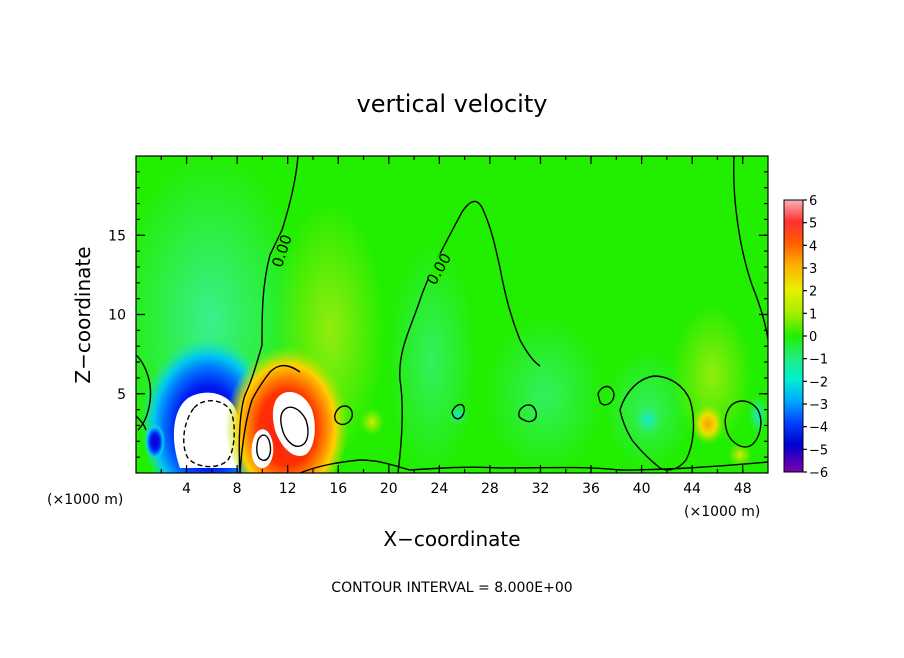  I want to click on small-downdraft, so click(458, 415).